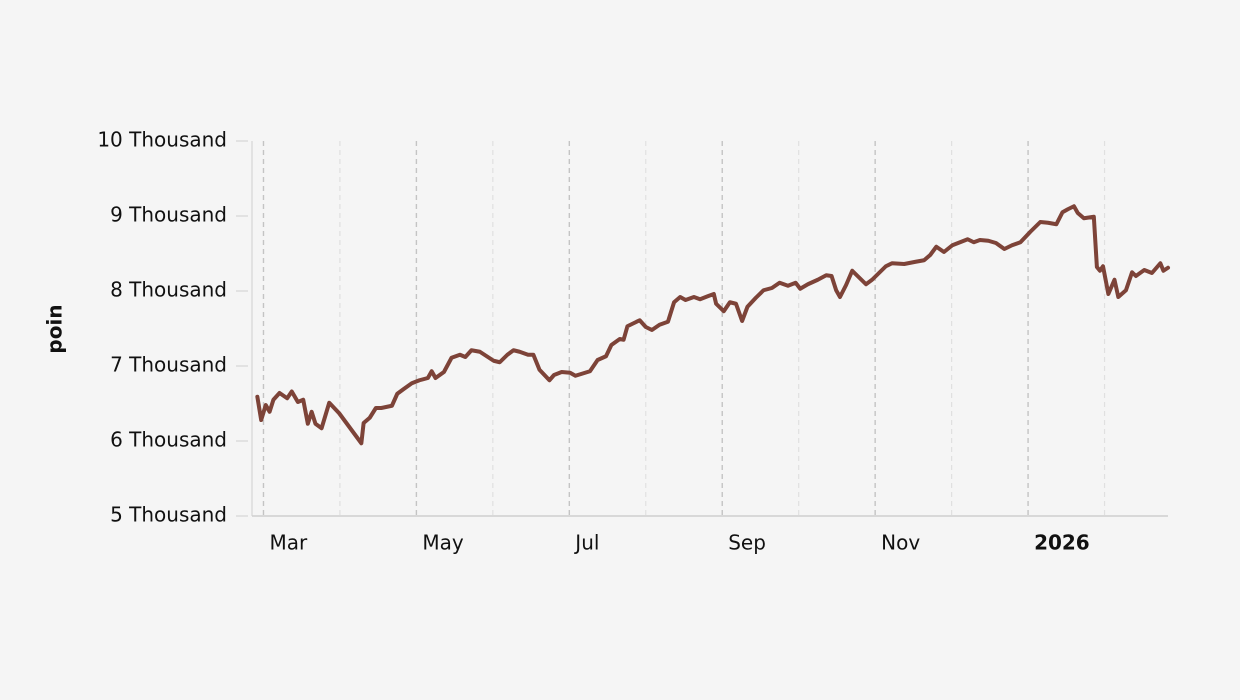 The width and height of the screenshot is (1240, 700). I want to click on x-tick-label: Jul, so click(586, 543).